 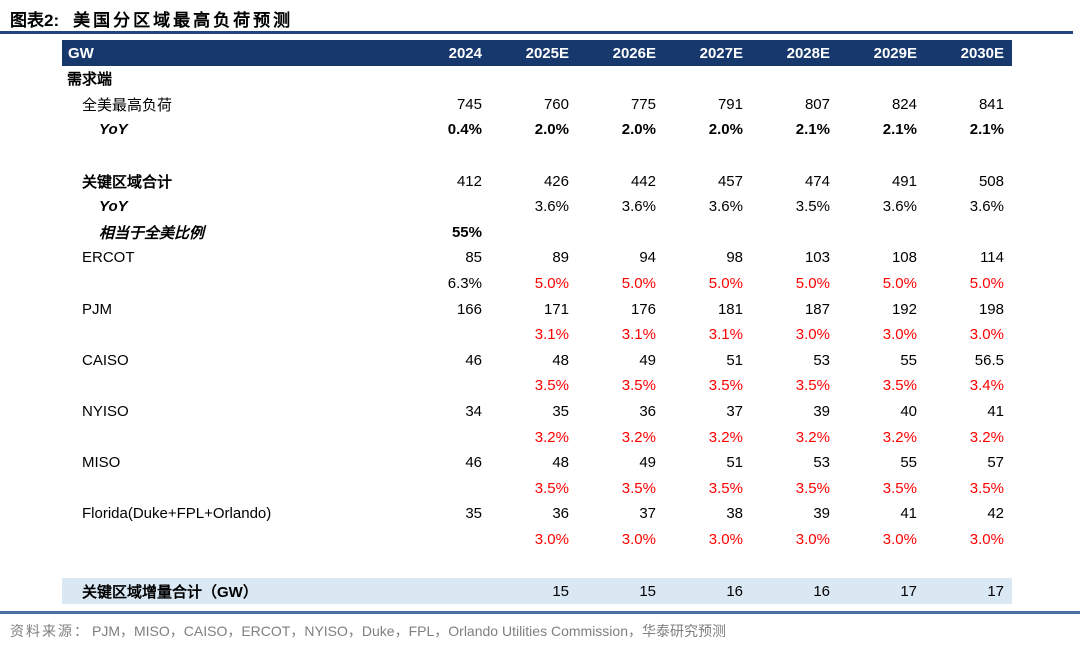 What do you see at coordinates (821, 514) in the screenshot?
I see `cell: 39` at bounding box center [821, 514].